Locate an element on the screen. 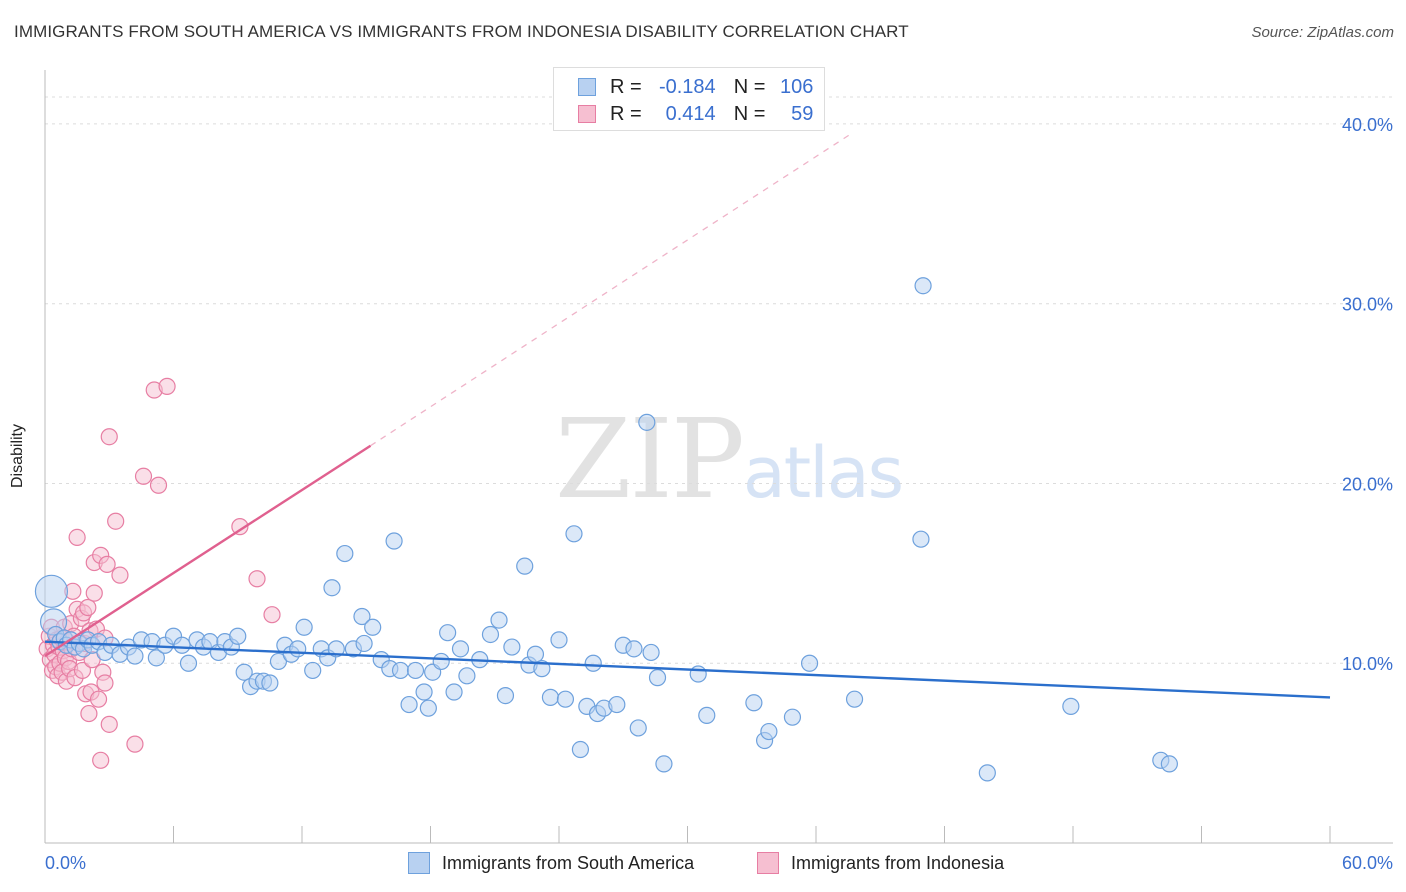 The image size is (1406, 892). x-tick-label: 0.0% is located at coordinates (65, 863).